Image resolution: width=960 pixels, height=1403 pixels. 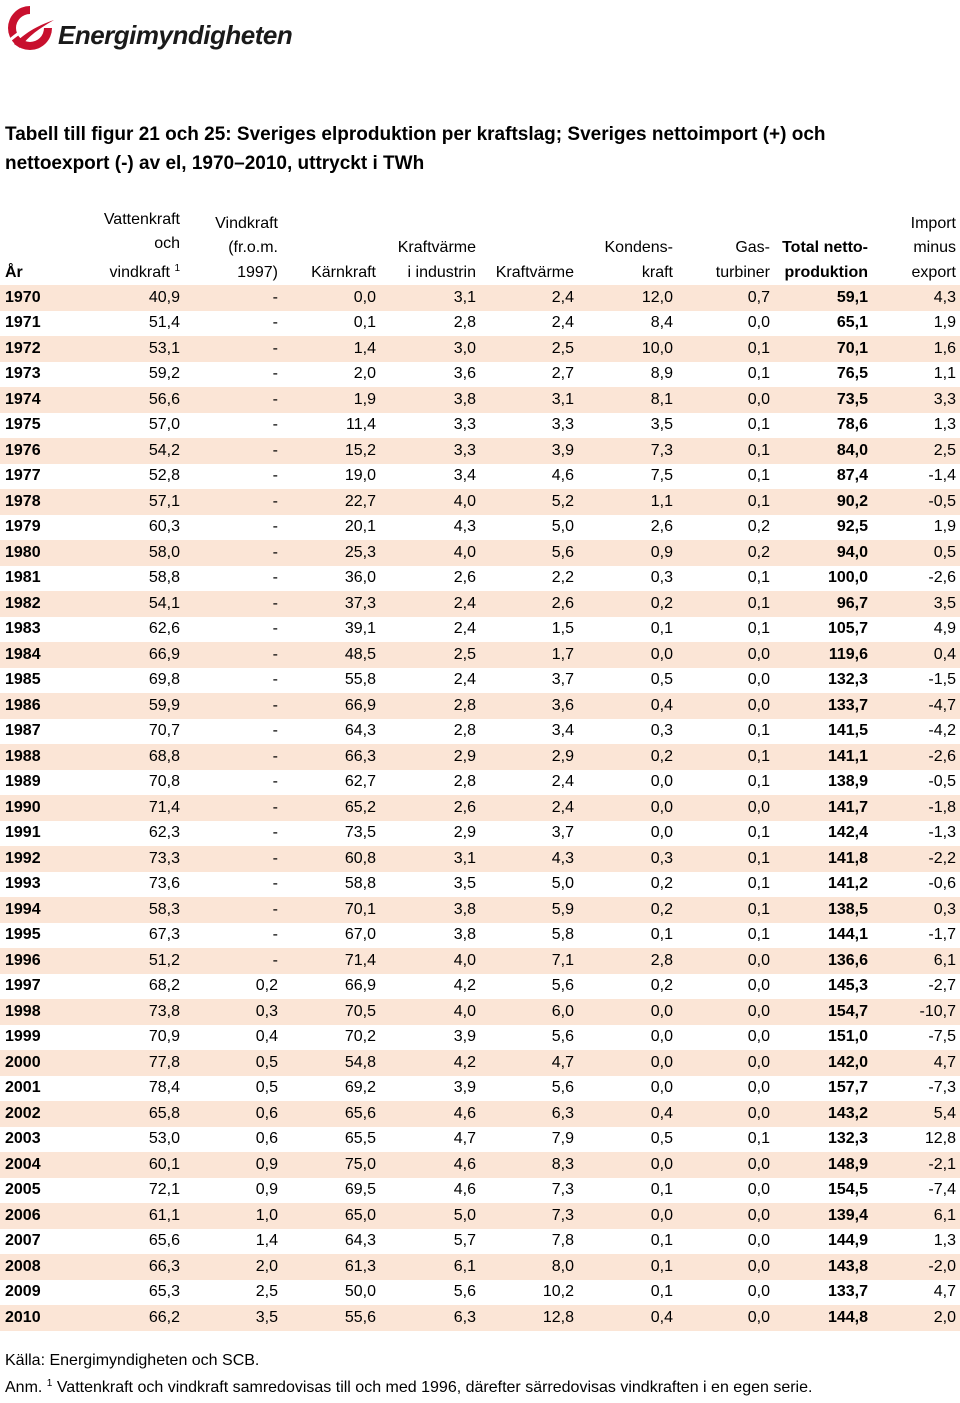 I want to click on cell-year: 1988, so click(x=29, y=757).